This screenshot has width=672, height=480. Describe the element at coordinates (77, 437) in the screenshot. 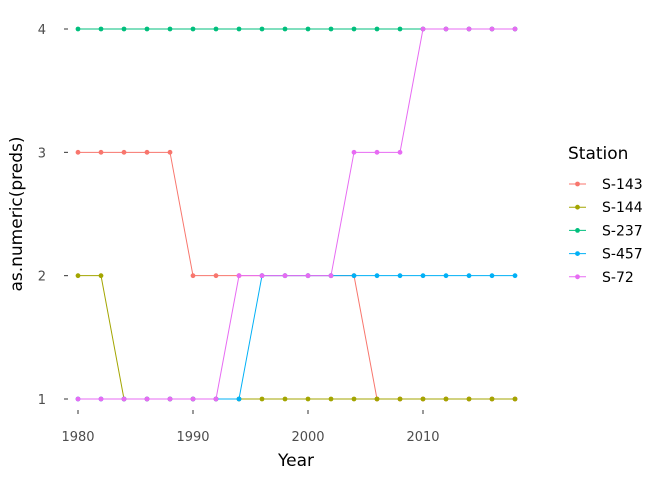

I see `x-tick-label: 1980` at that location.